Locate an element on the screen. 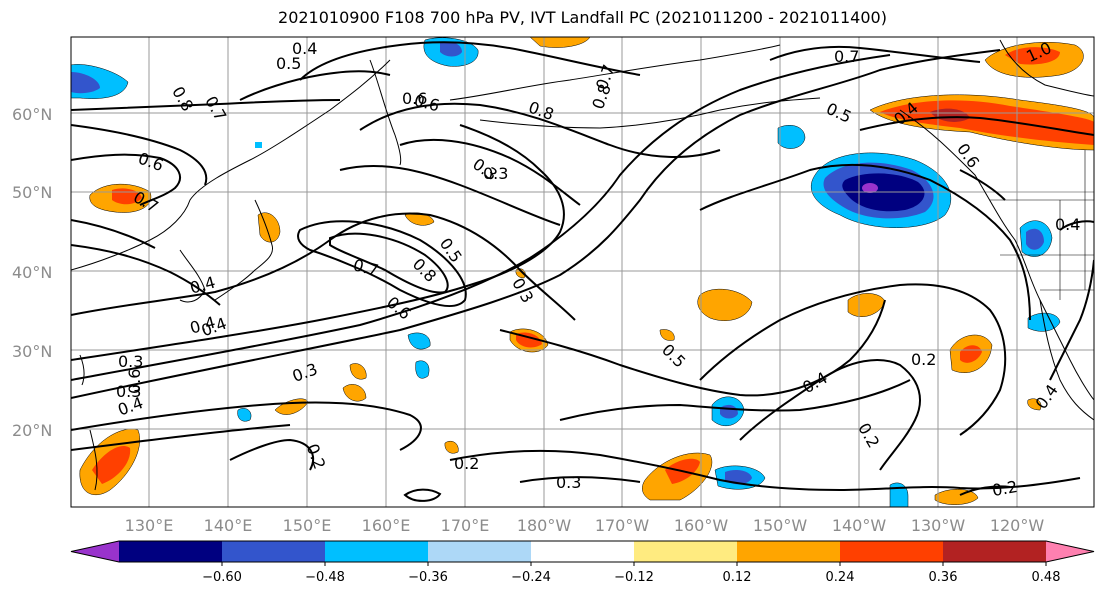 The height and width of the screenshot is (601, 1105). lon-label: 120°W is located at coordinates (1017, 525).